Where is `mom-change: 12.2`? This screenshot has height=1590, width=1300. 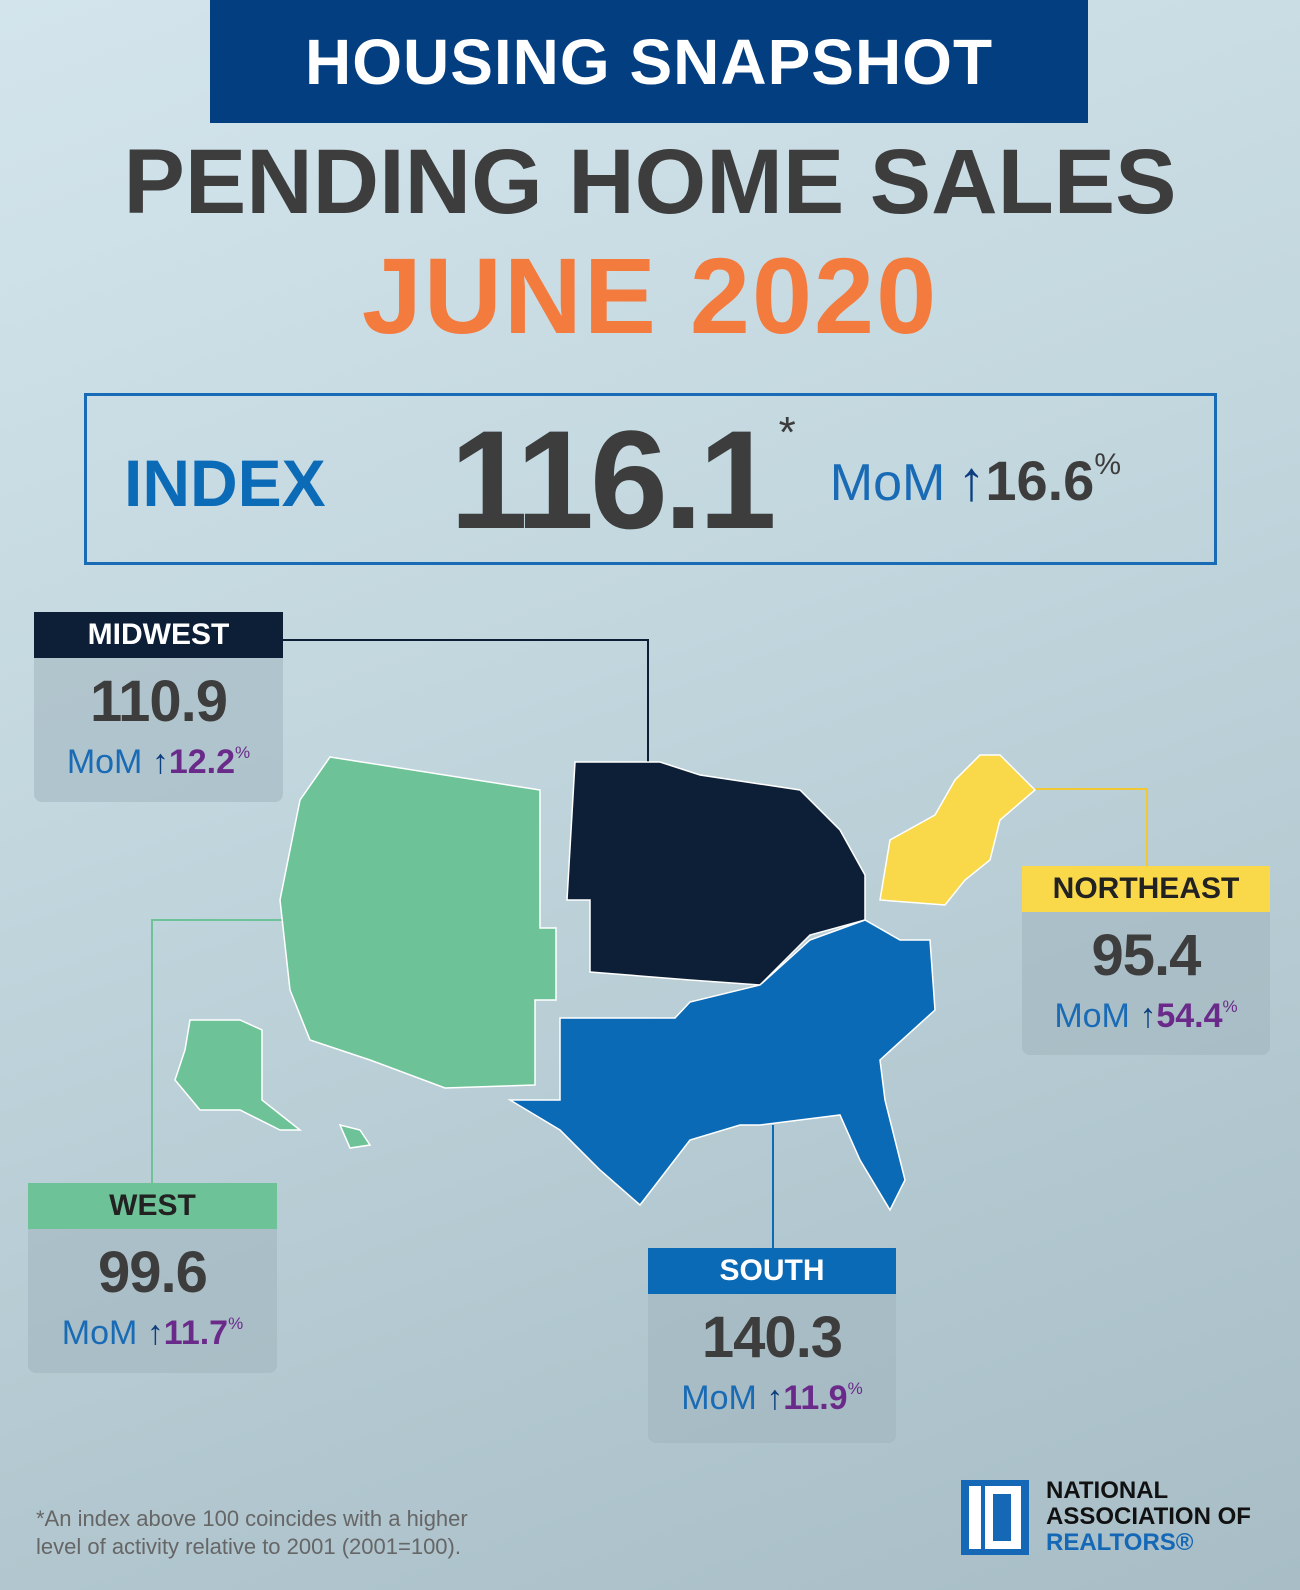 mom-change: 12.2 is located at coordinates (202, 762).